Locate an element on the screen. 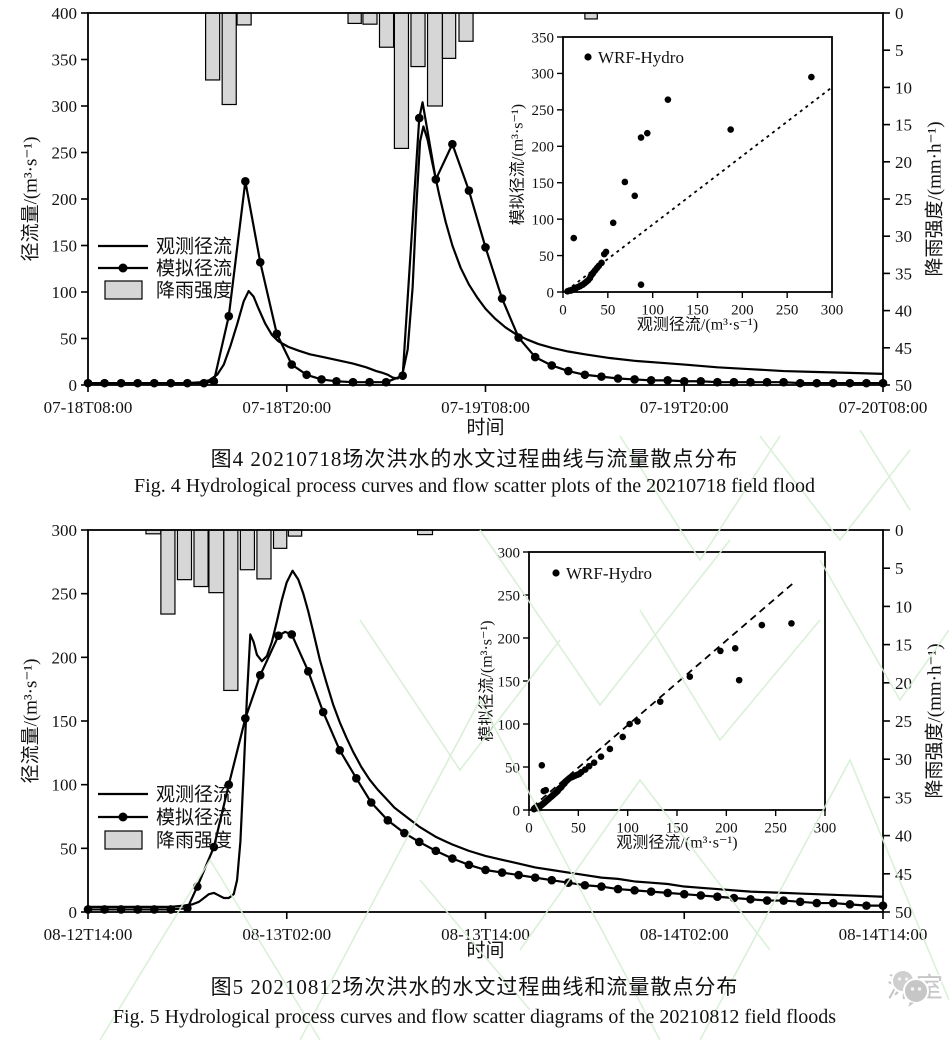  y-tick-label: 0 is located at coordinates (73, 385).